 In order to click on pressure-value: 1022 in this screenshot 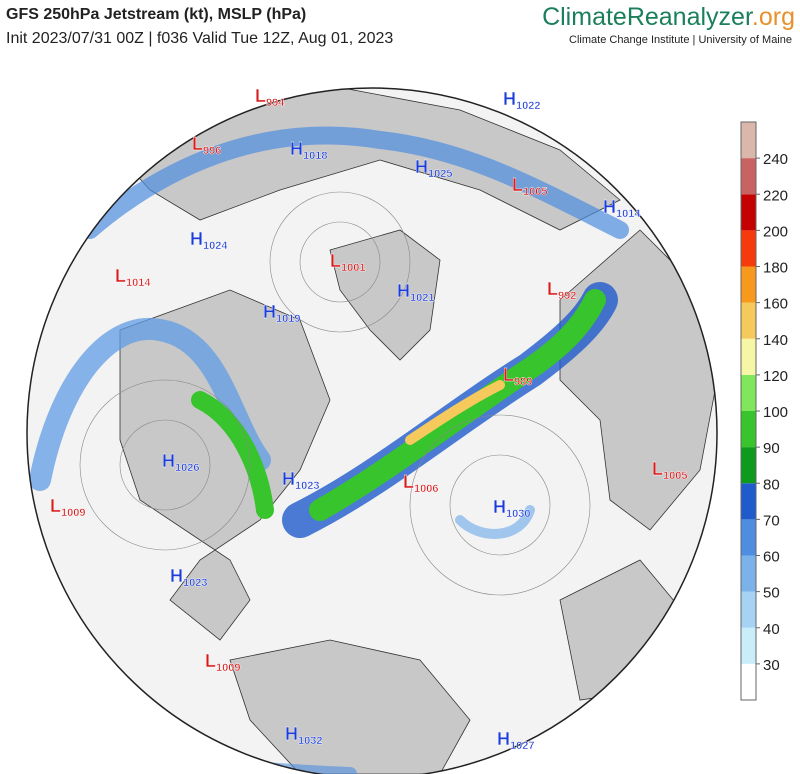, I will do `click(528, 106)`.